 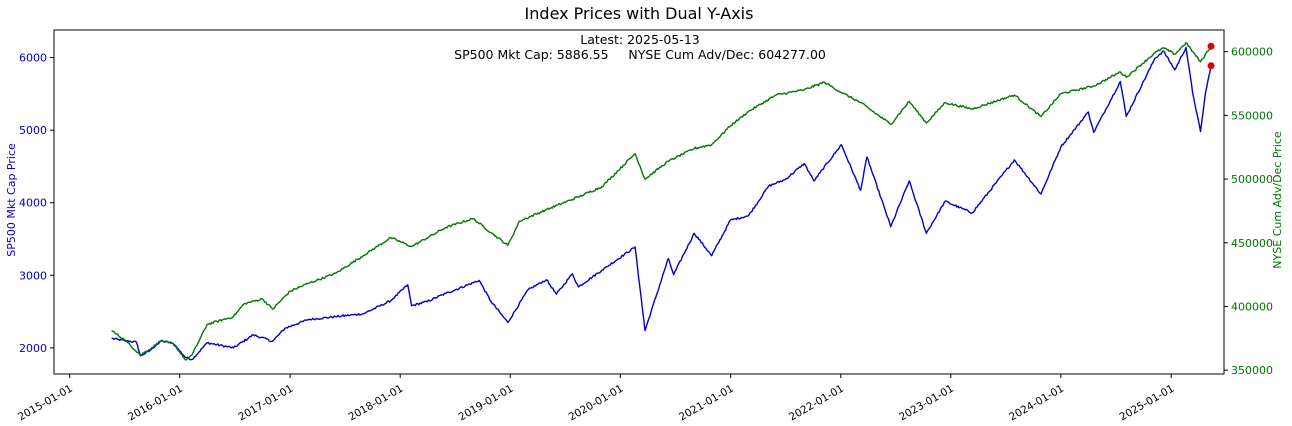 I want to click on right-y-tick-label: 350000, so click(x=1252, y=370).